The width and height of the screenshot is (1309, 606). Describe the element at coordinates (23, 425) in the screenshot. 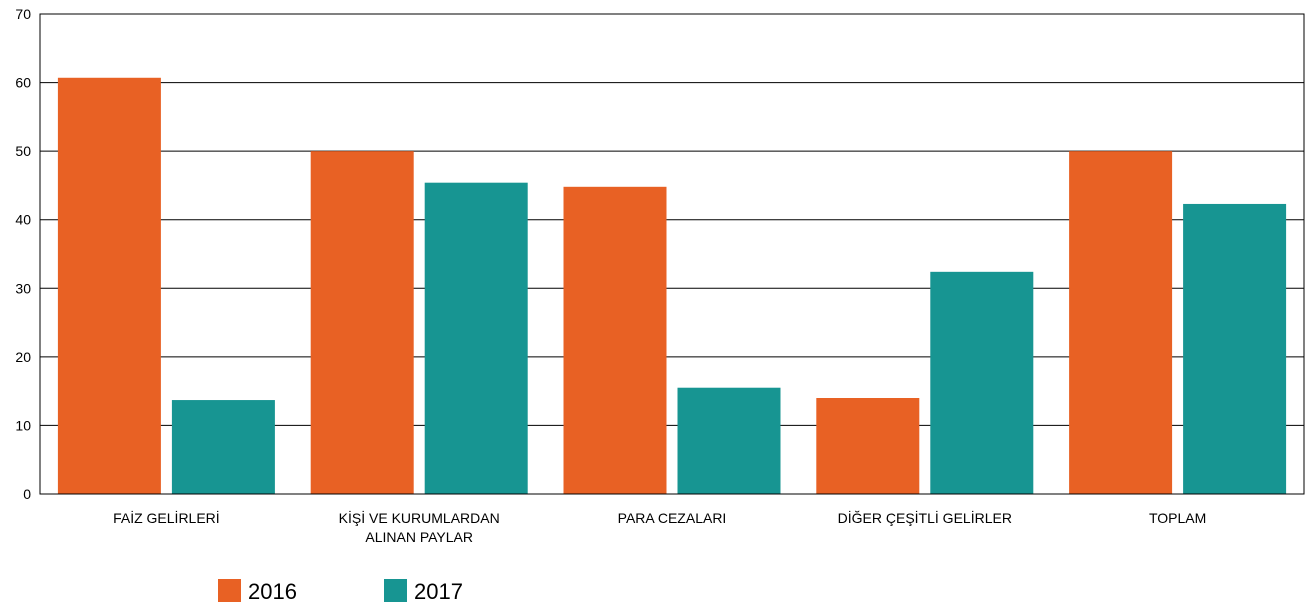

I see `y-tick-label: 10` at that location.